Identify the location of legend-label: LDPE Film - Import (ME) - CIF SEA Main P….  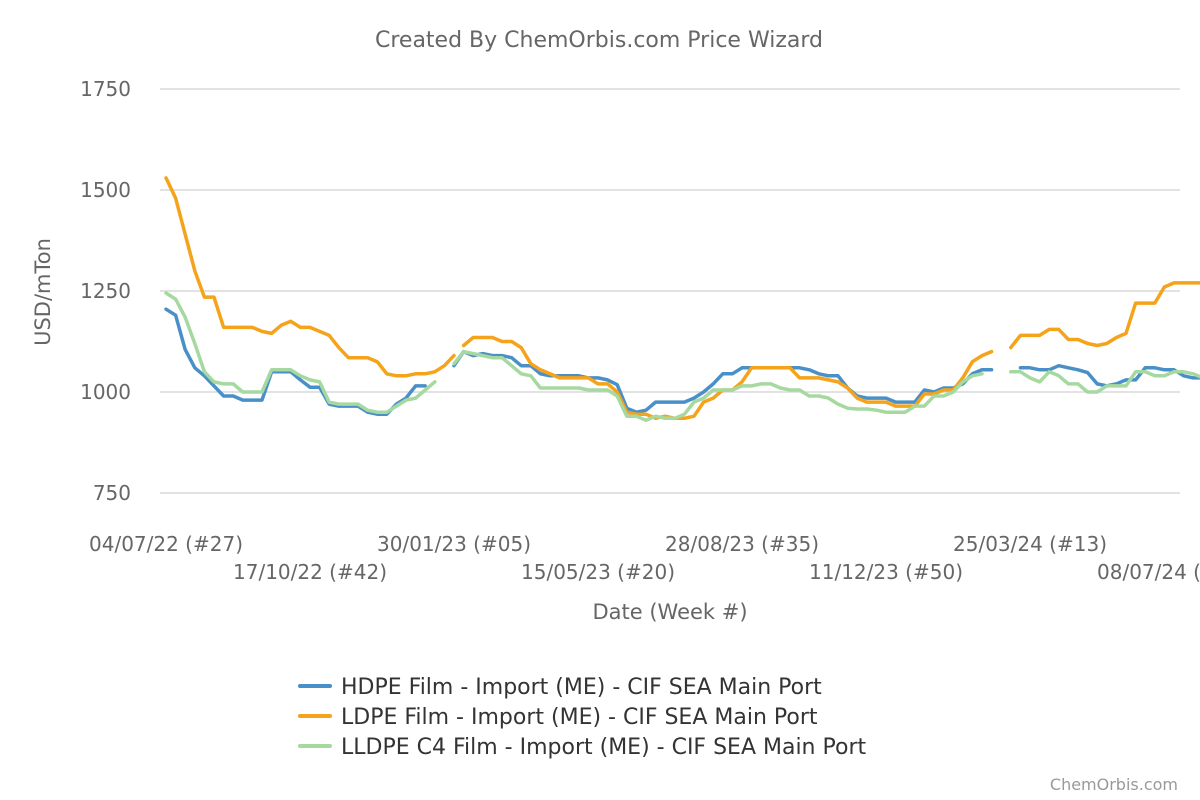
(579, 717).